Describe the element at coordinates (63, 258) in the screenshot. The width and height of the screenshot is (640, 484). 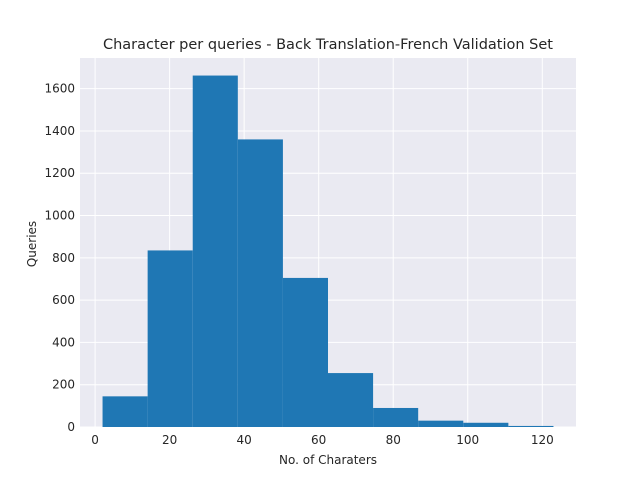
I see `y-tick-label: 800` at that location.